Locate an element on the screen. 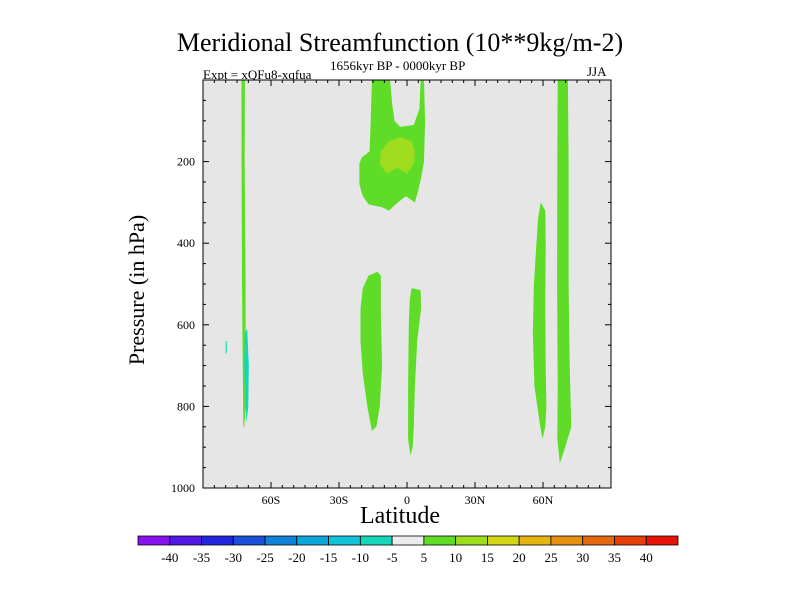  y-tick-label: 600 is located at coordinates (186, 325).